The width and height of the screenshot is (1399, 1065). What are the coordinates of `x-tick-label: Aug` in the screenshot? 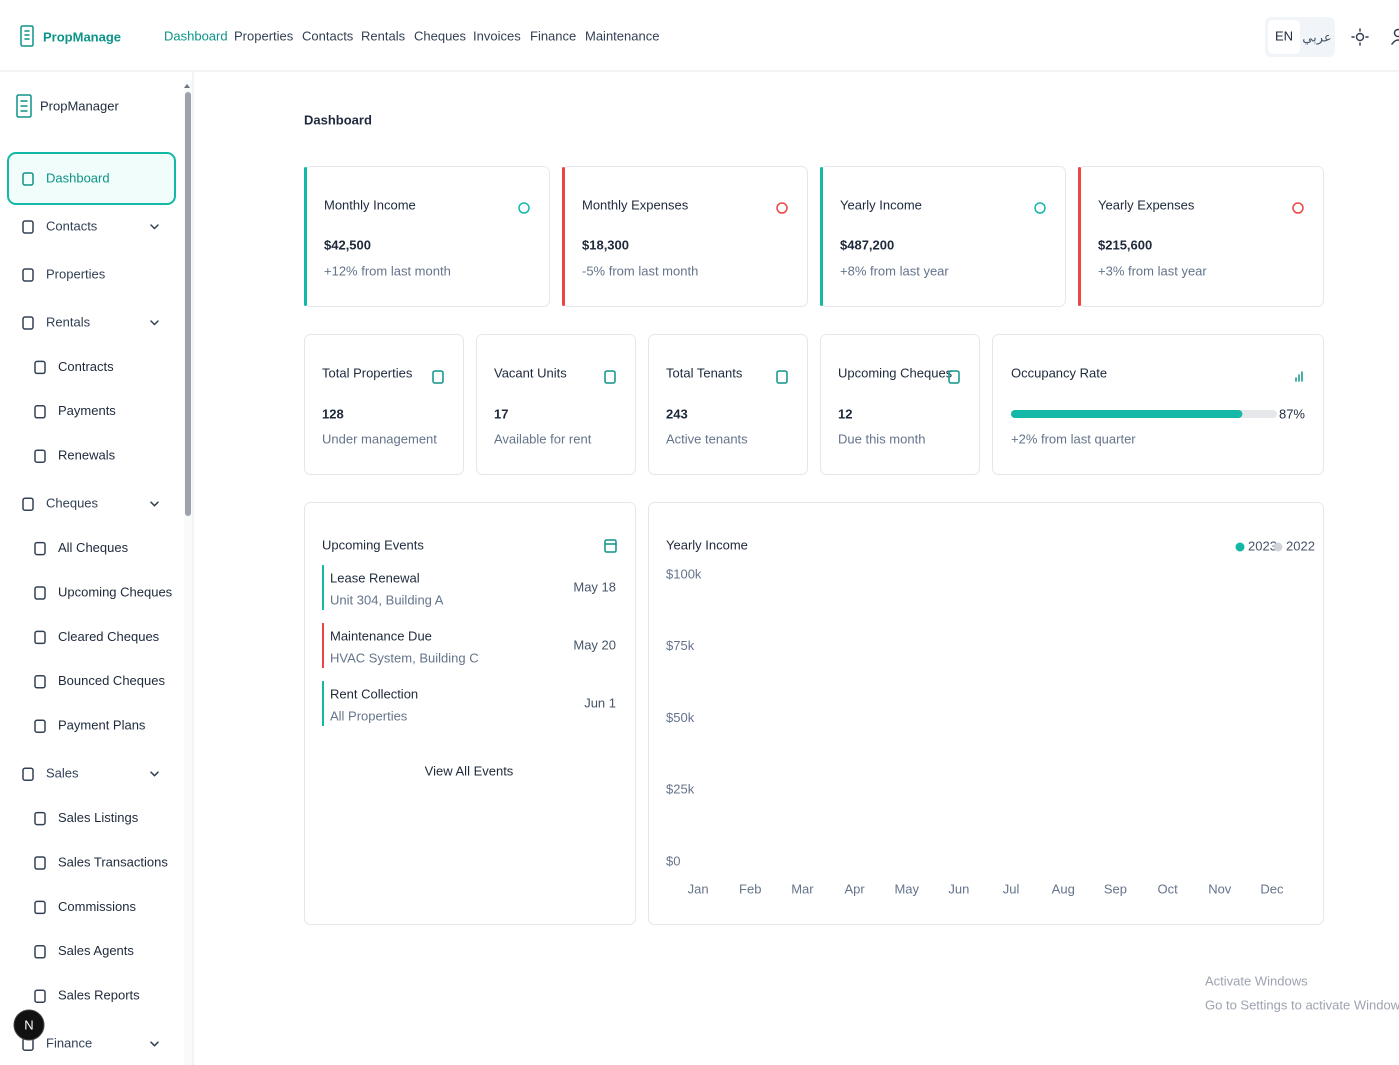 It's located at (1063, 888).